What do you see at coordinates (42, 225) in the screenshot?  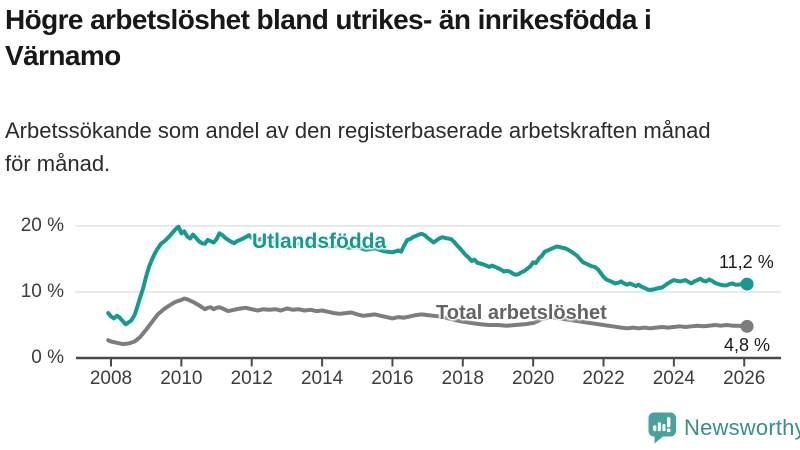 I see `y-axis-label: 20 %` at bounding box center [42, 225].